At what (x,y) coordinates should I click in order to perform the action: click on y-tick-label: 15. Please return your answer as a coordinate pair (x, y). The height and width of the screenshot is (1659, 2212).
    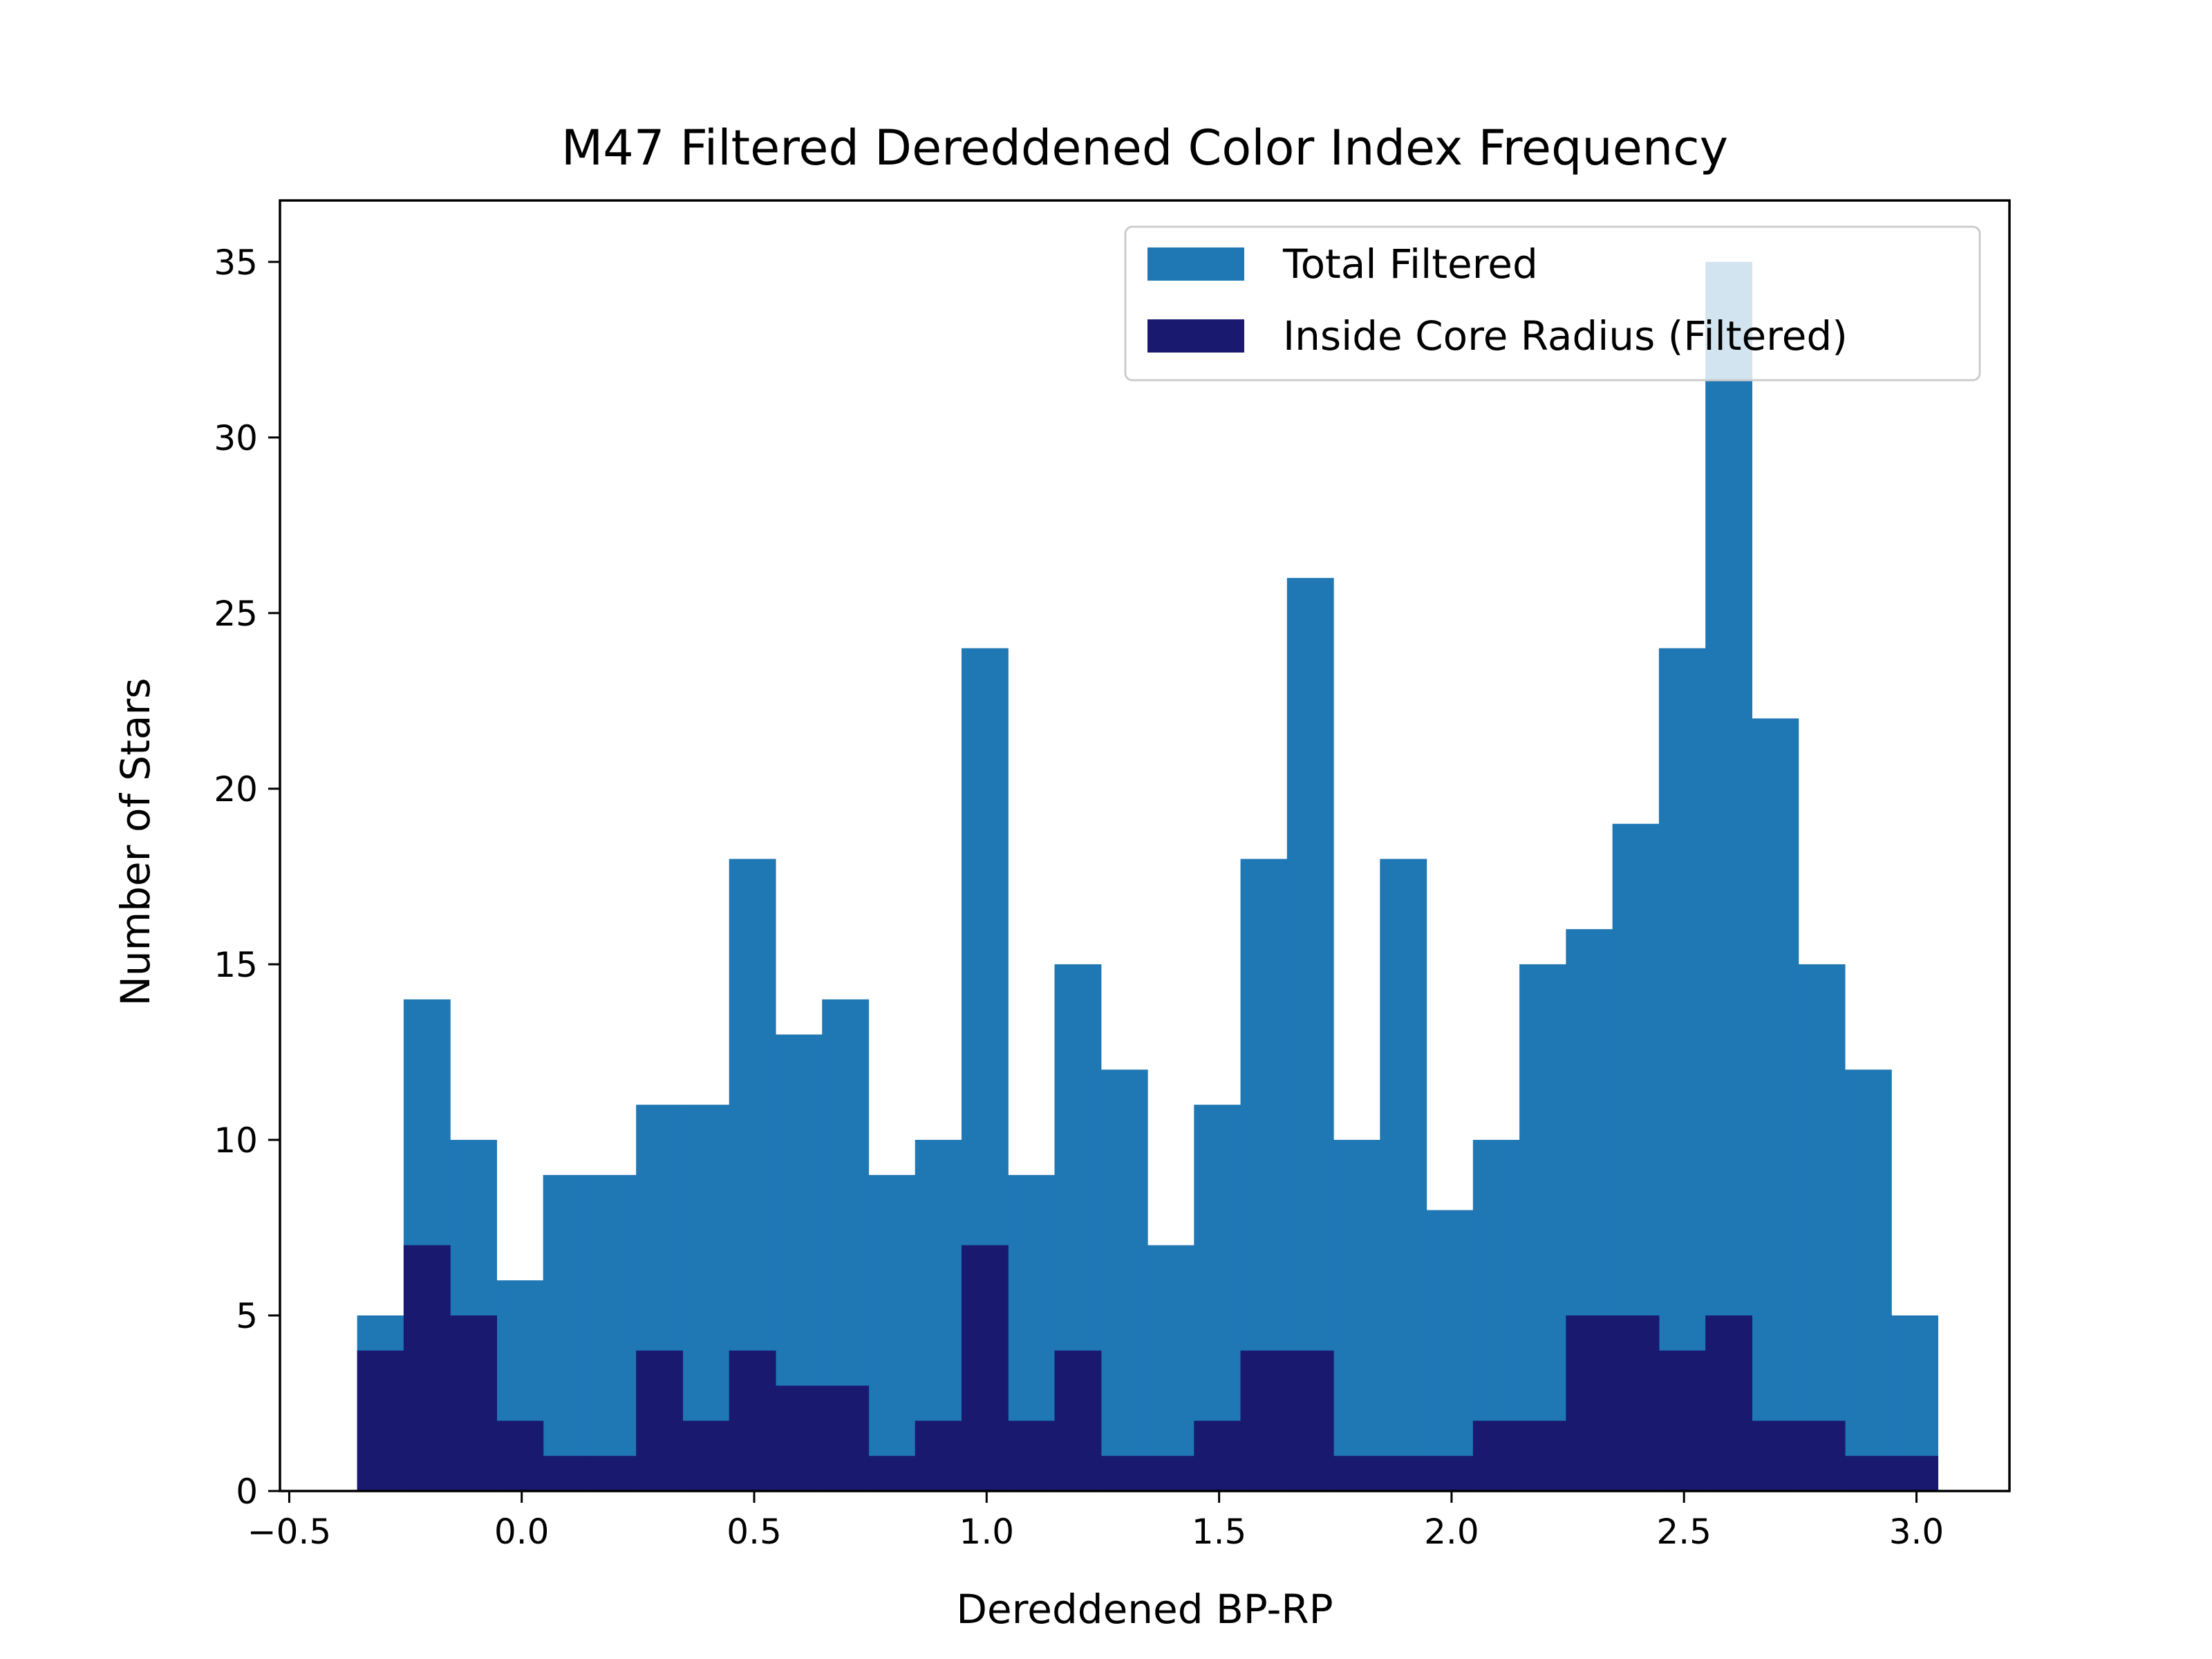
    Looking at the image, I should click on (236, 965).